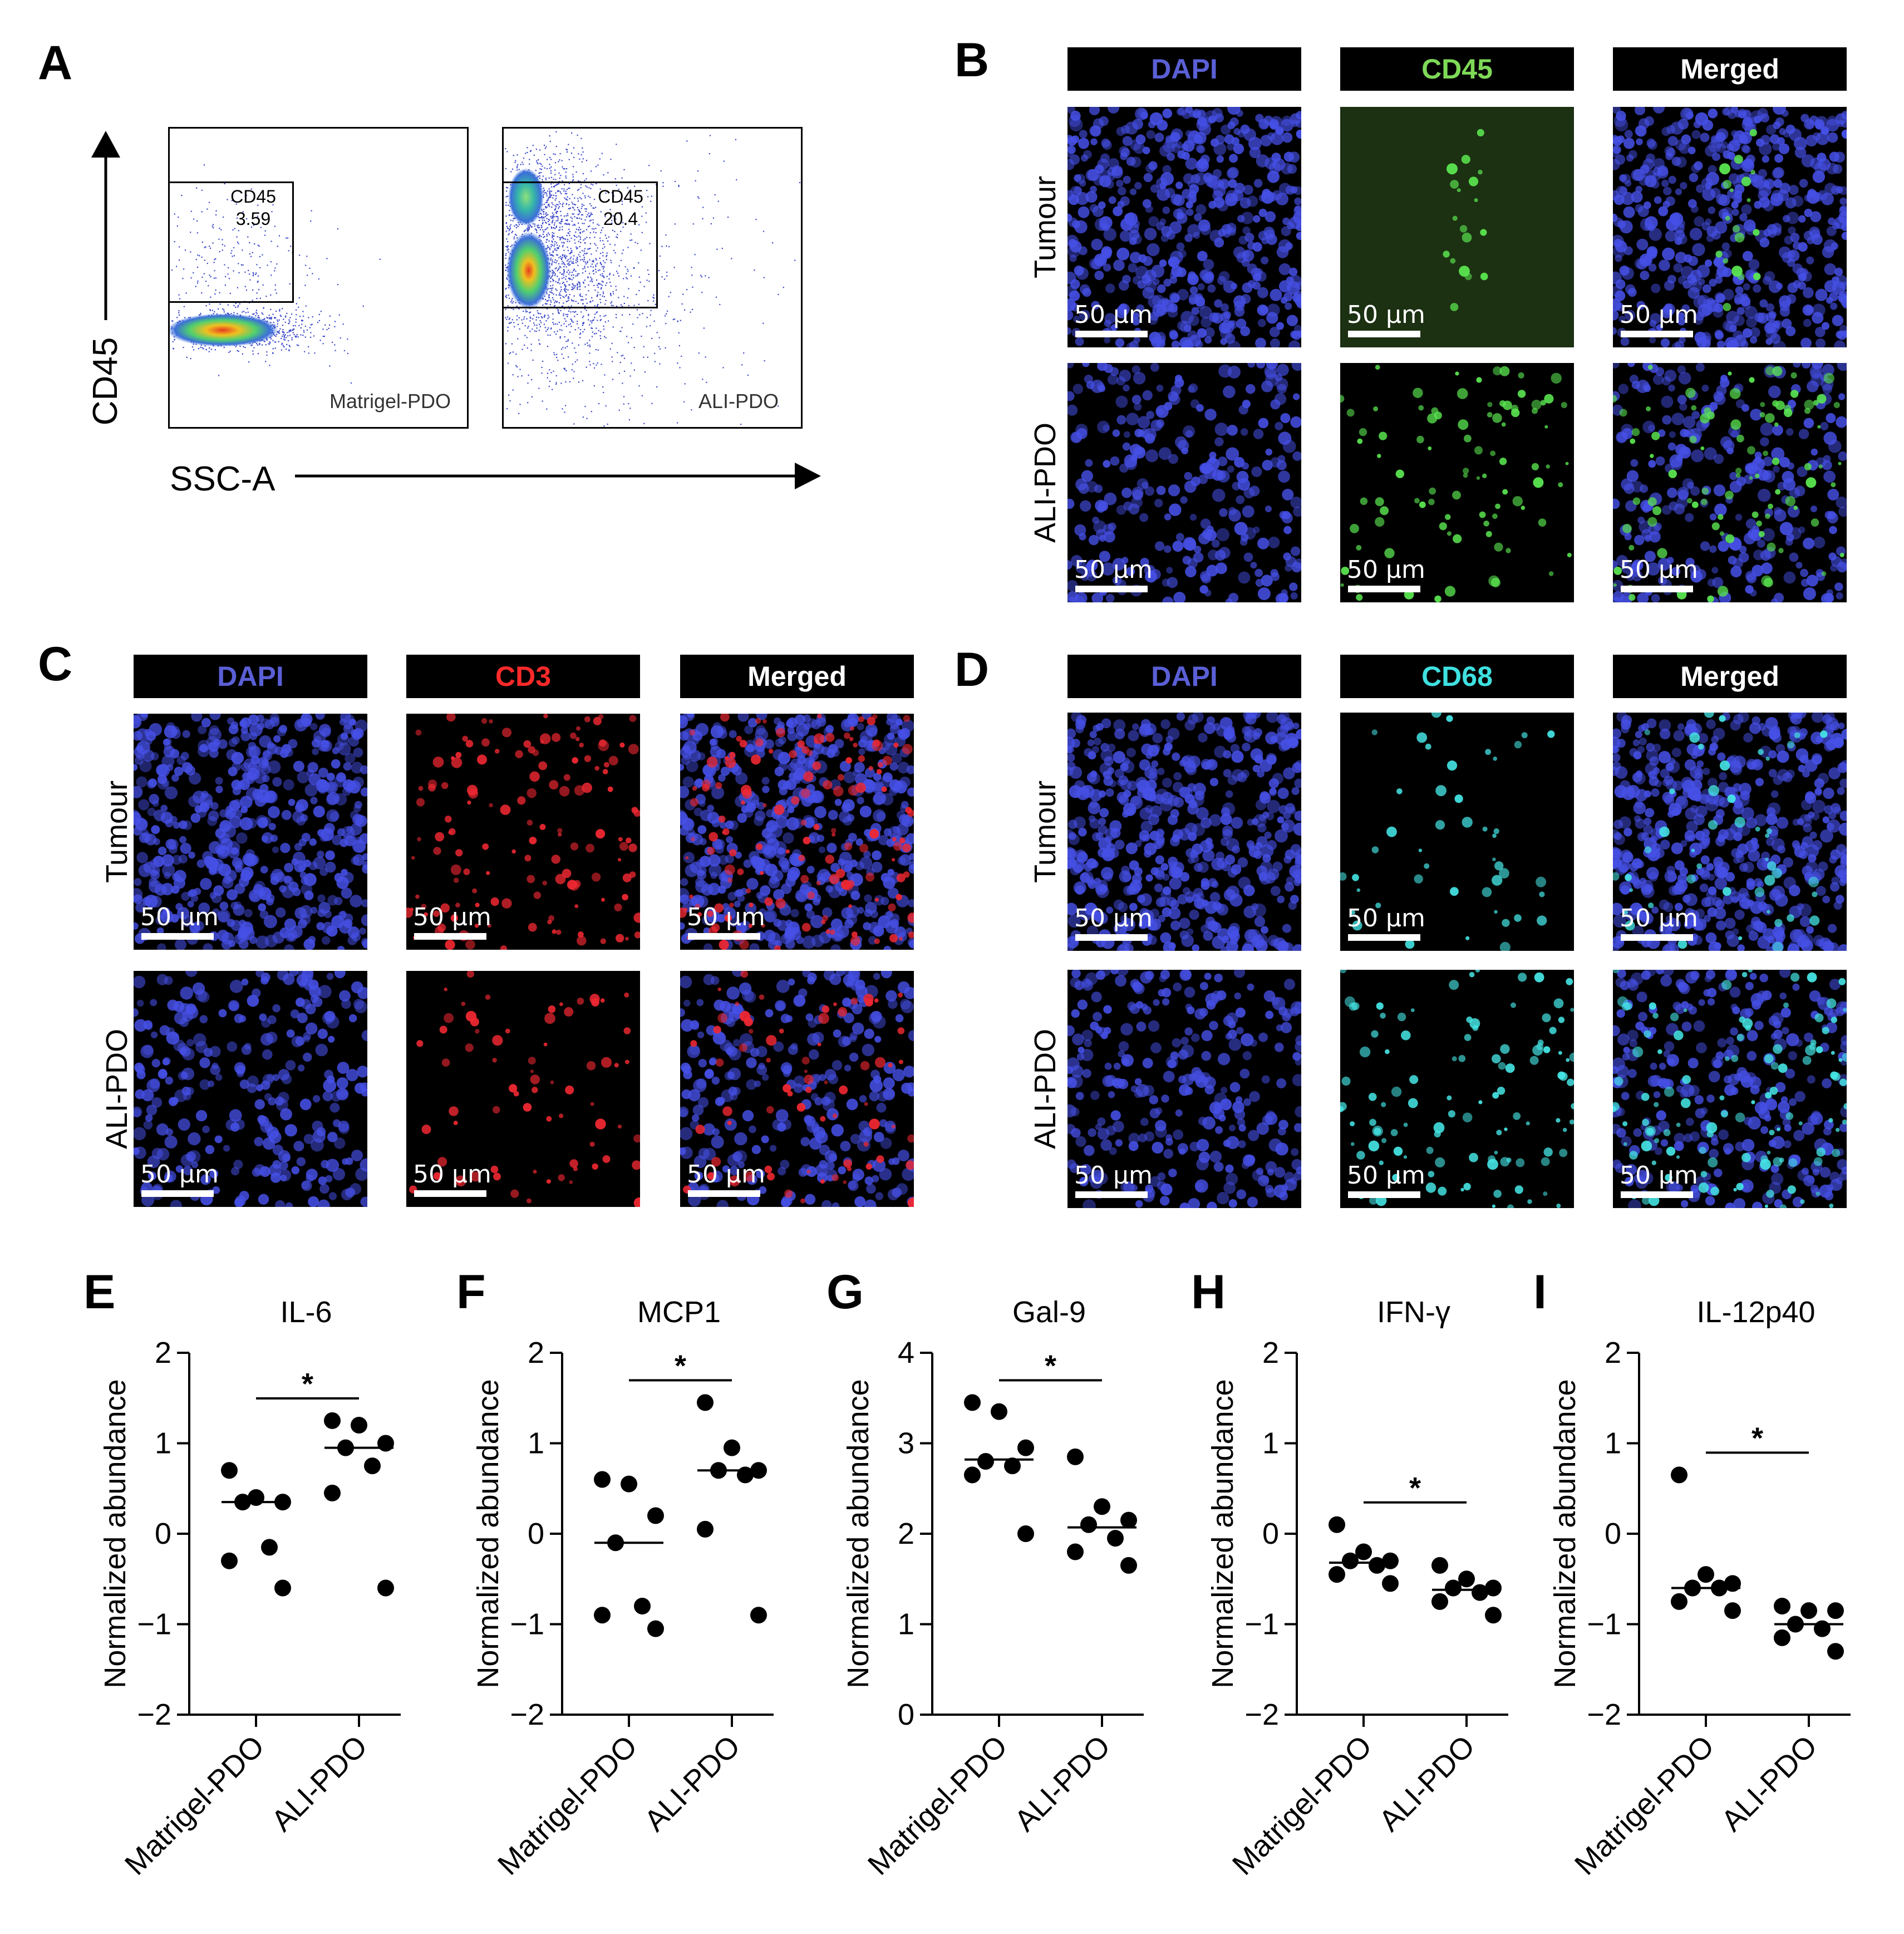  I want to click on chart-title: IL-6, so click(306, 1312).